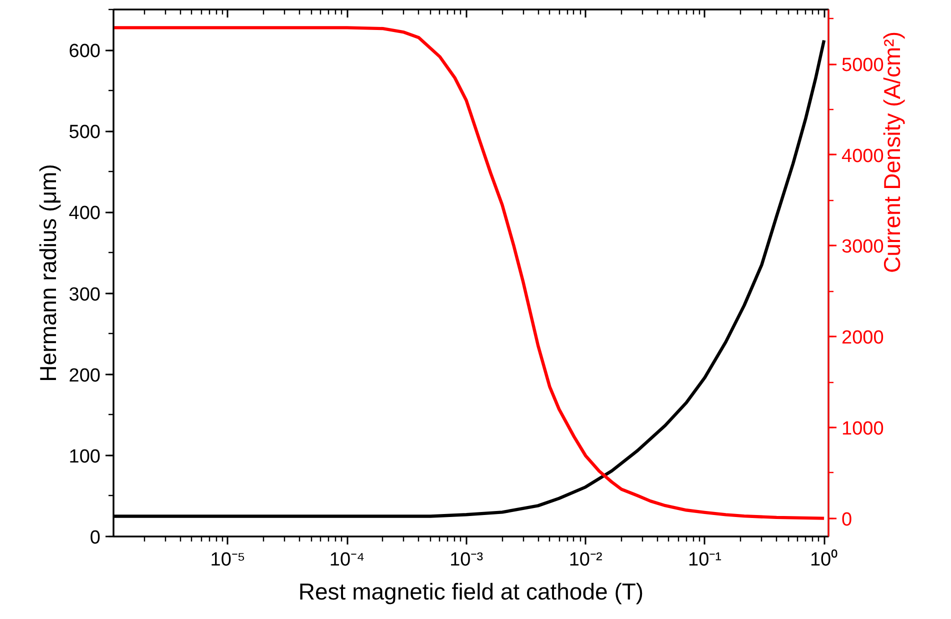 The width and height of the screenshot is (951, 619). I want to click on y-tick-label: 600, so click(84, 51).